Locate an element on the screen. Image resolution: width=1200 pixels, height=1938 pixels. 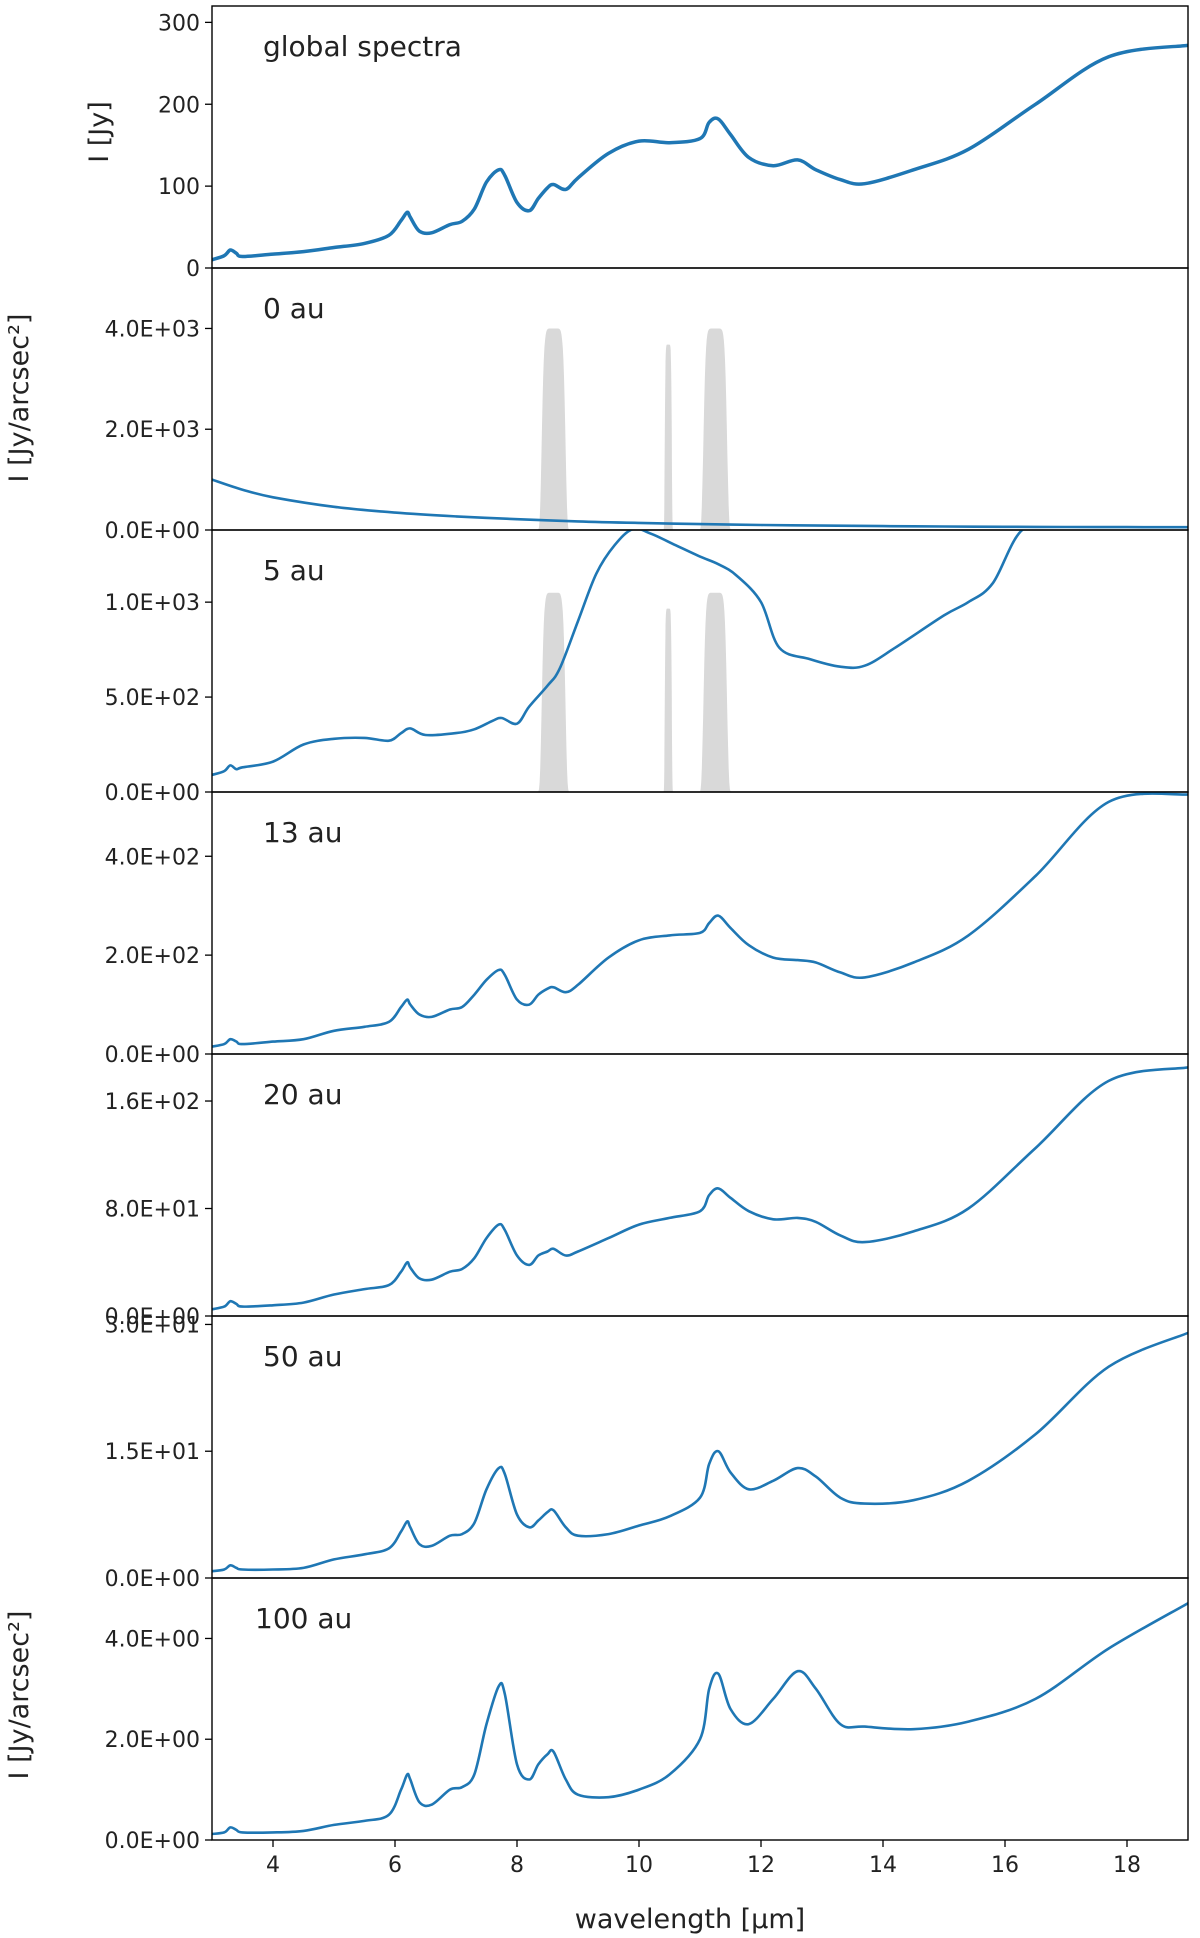
y-tick-label-0-0: 0 is located at coordinates (193, 269).